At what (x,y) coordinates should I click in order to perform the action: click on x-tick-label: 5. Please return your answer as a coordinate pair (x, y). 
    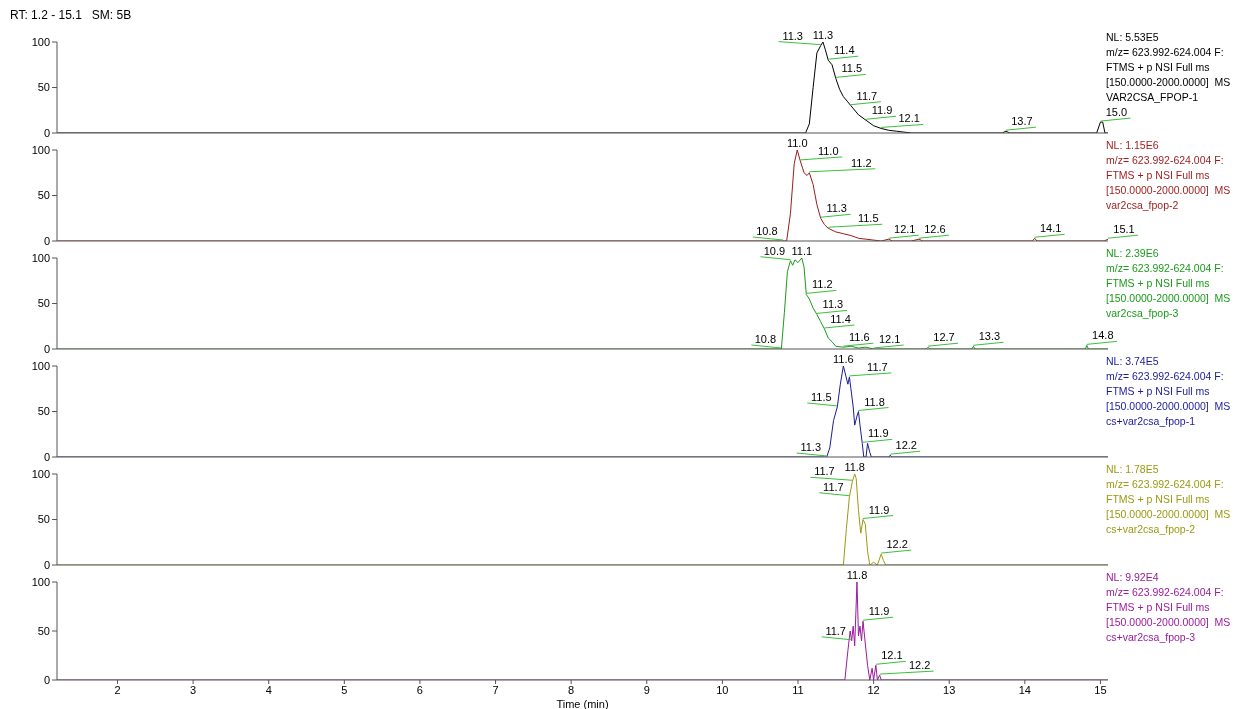
    Looking at the image, I should click on (344, 689).